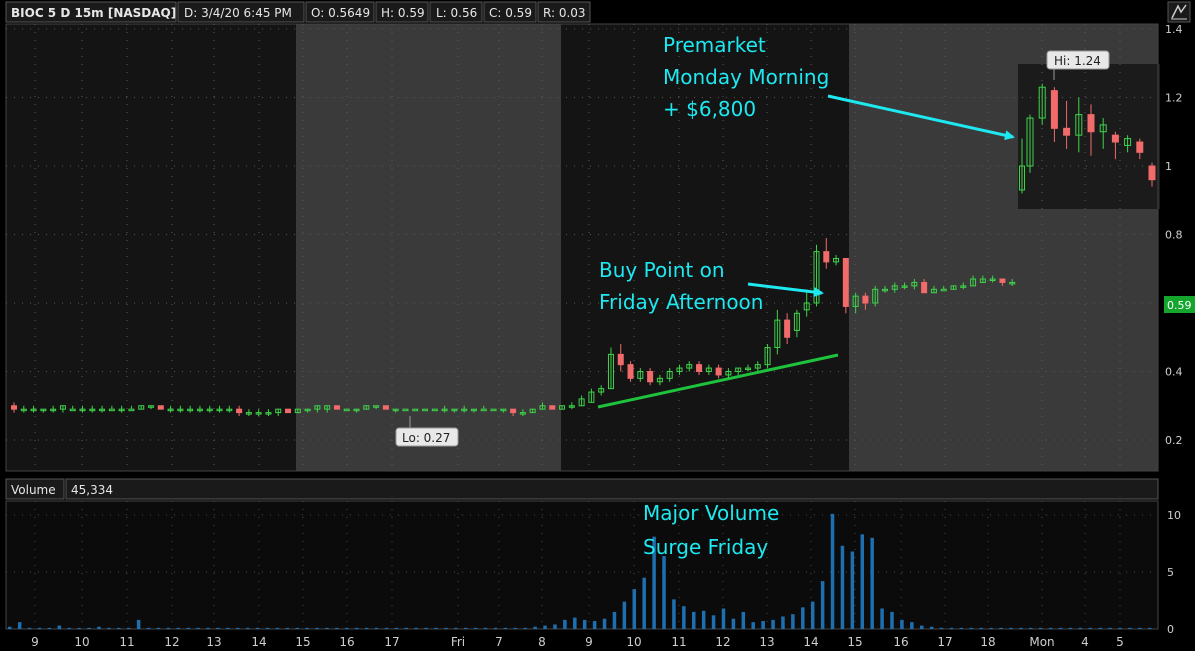  What do you see at coordinates (510, 12) in the screenshot?
I see `close-cell` at bounding box center [510, 12].